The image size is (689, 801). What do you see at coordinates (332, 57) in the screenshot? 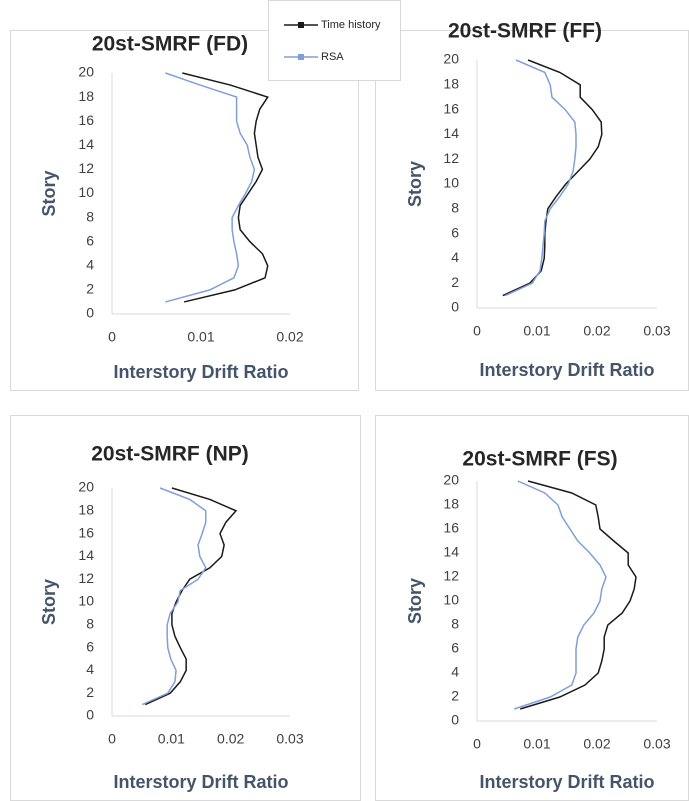
I see `legend-label: RSA` at bounding box center [332, 57].